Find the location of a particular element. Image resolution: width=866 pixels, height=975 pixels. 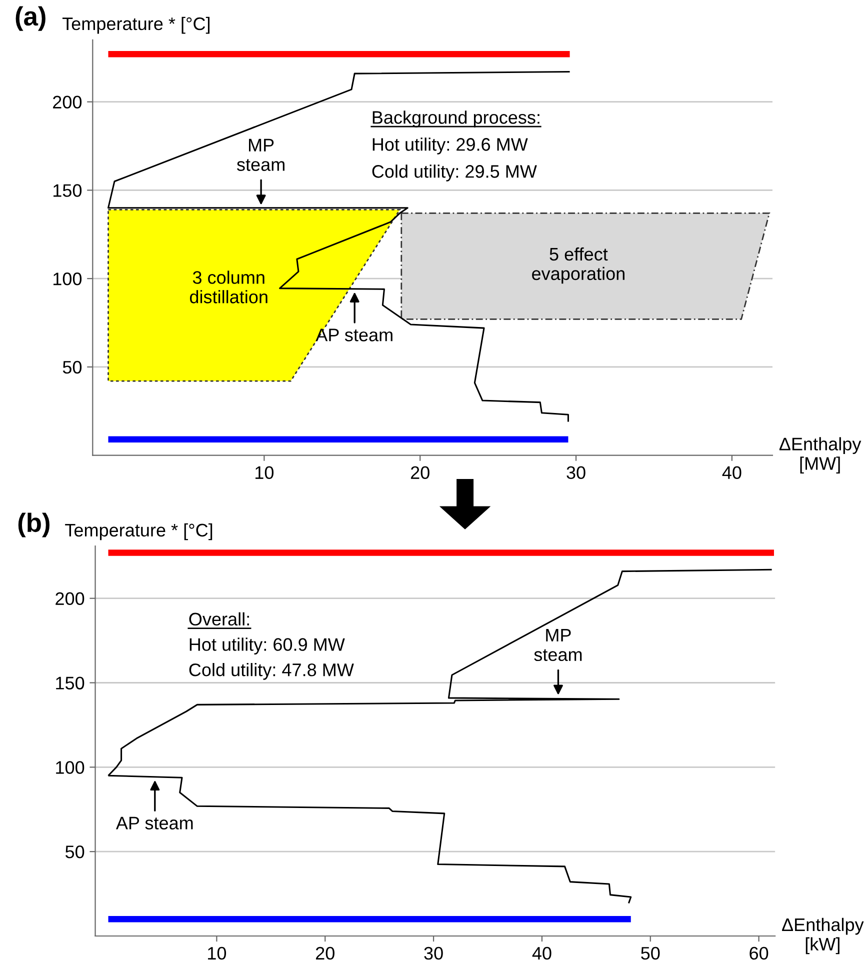

annotation: Cold utility: 29.5 MW is located at coordinates (454, 173).